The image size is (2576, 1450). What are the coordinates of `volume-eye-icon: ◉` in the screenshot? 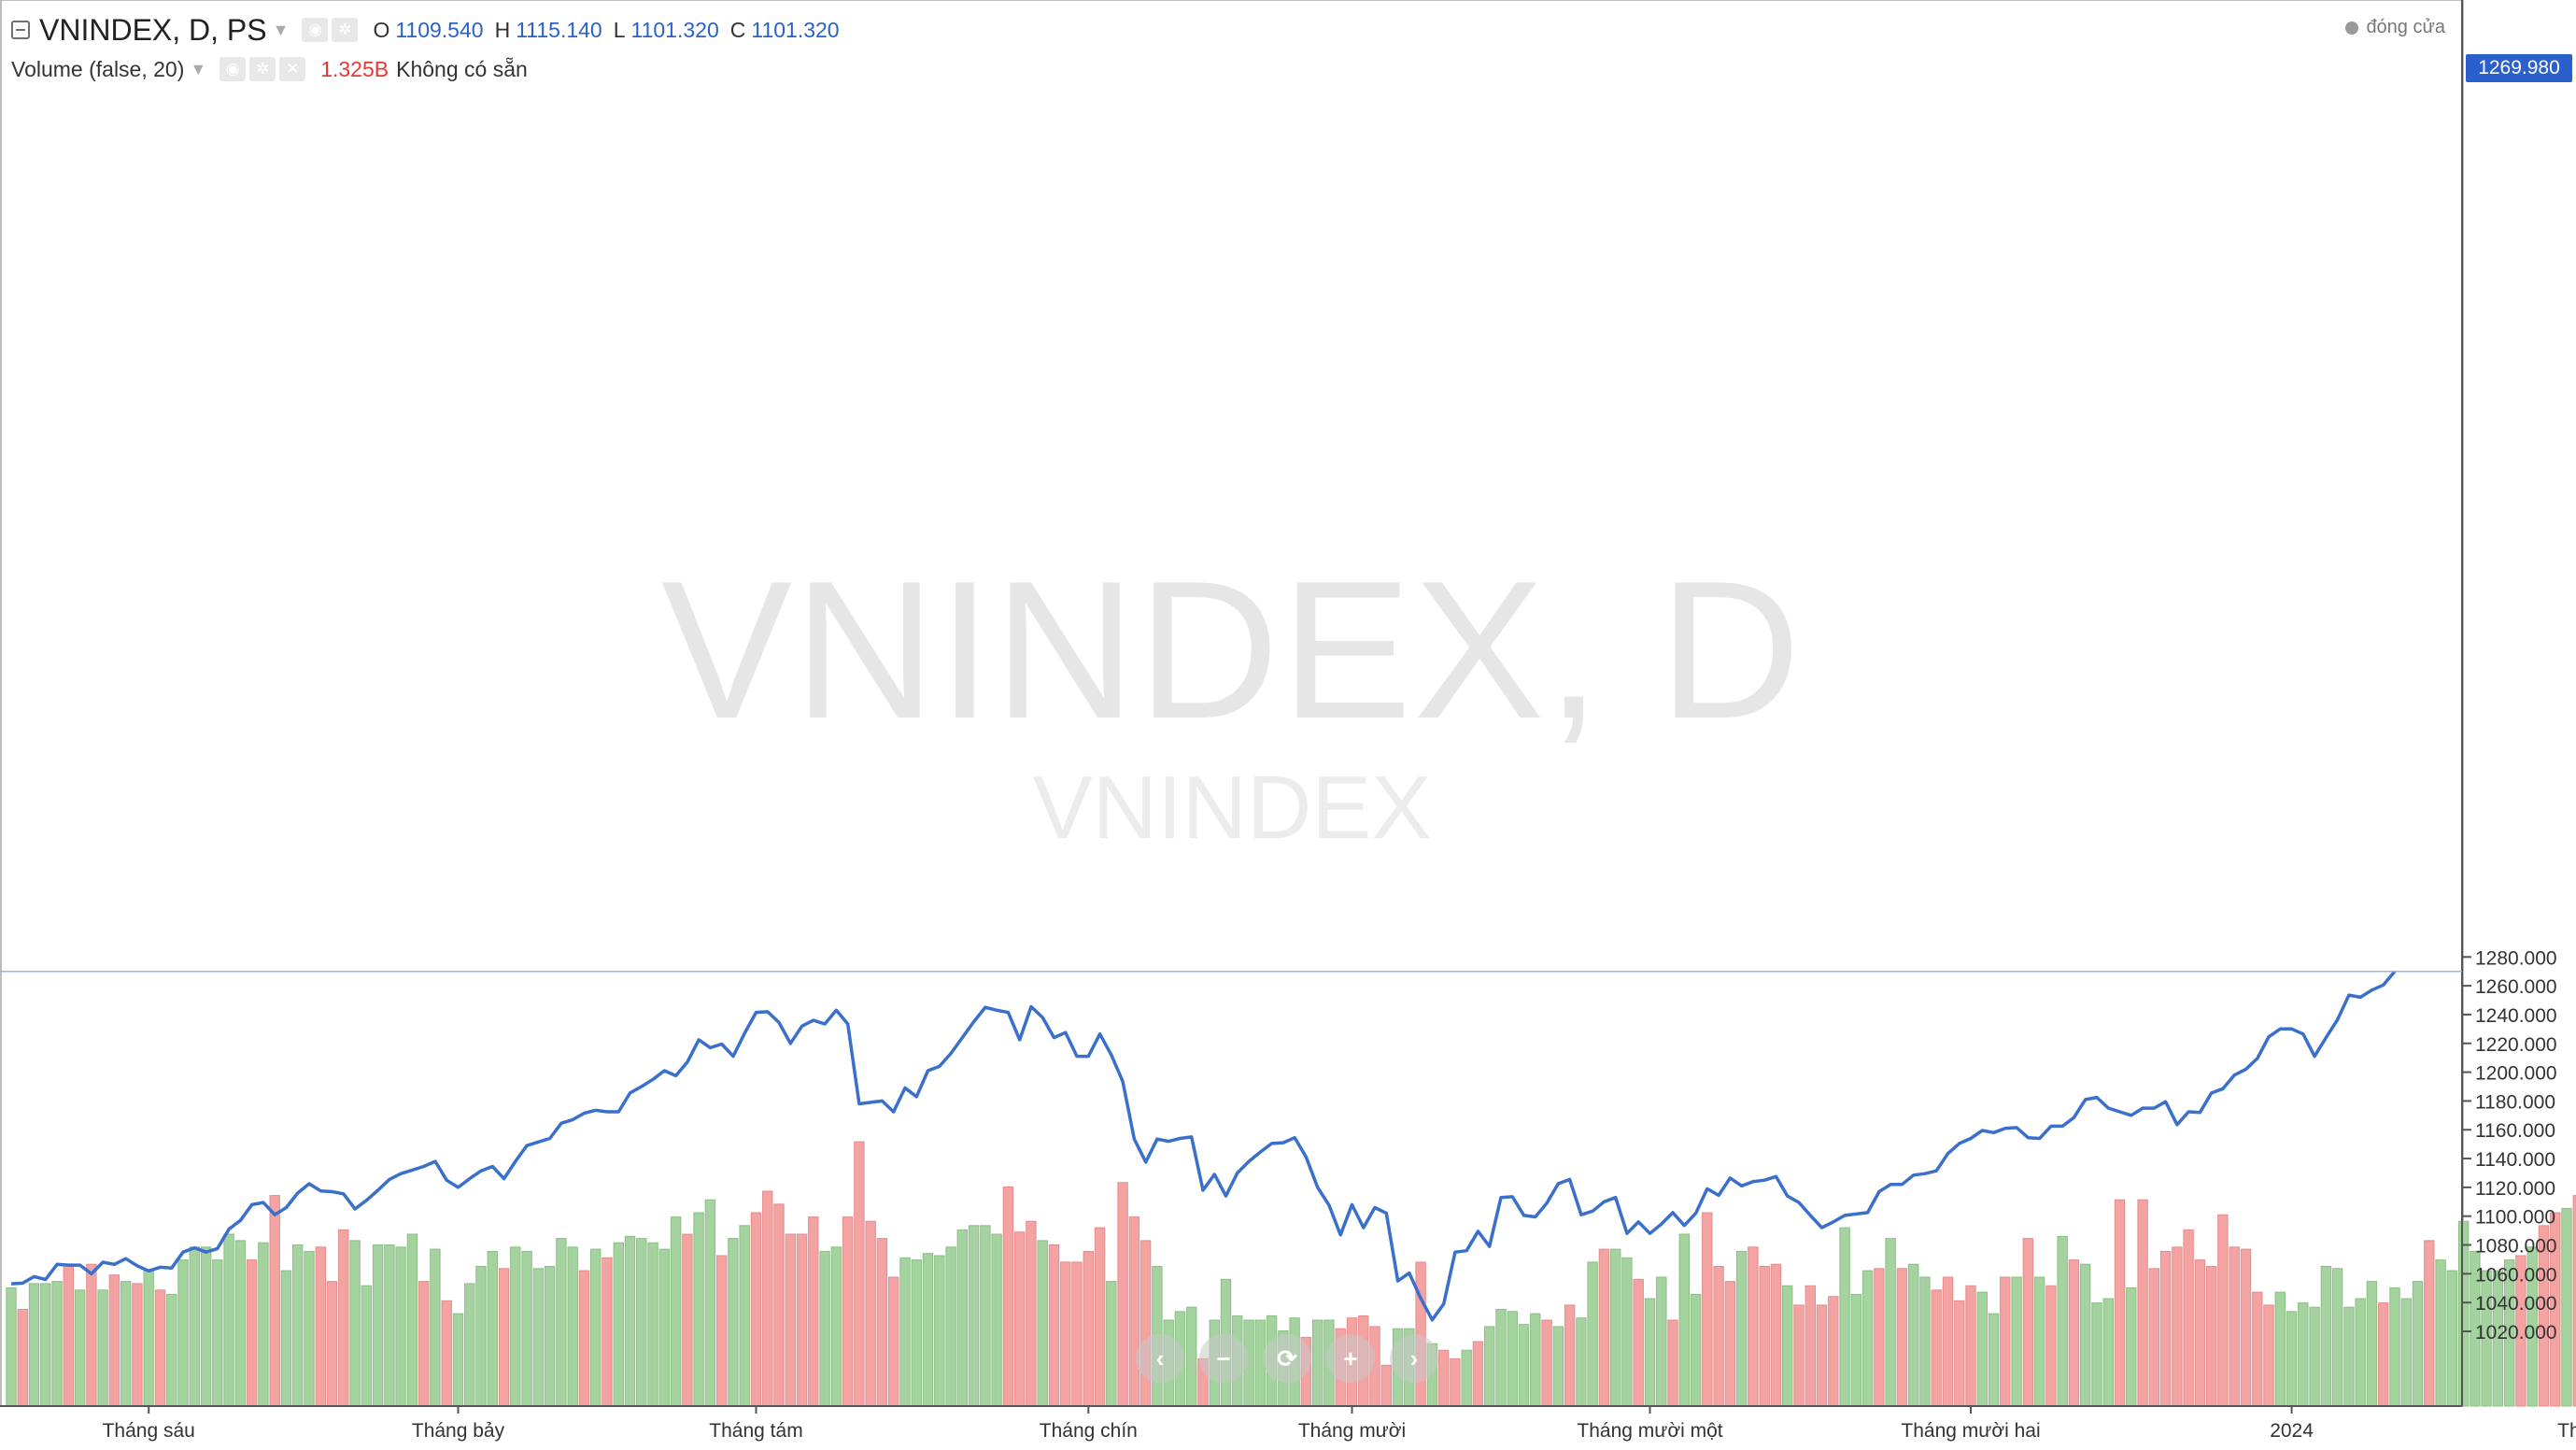 It's located at (233, 69).